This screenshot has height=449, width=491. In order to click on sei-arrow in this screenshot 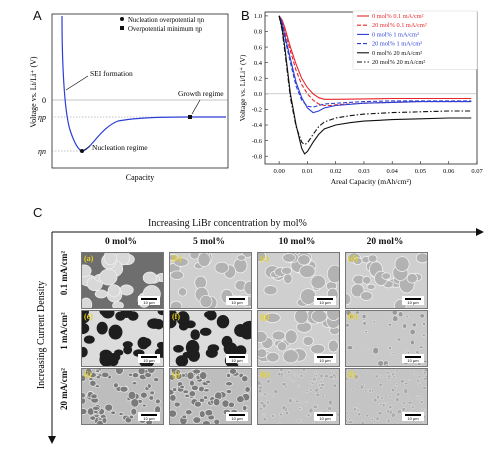, I will do `click(77, 83)`.